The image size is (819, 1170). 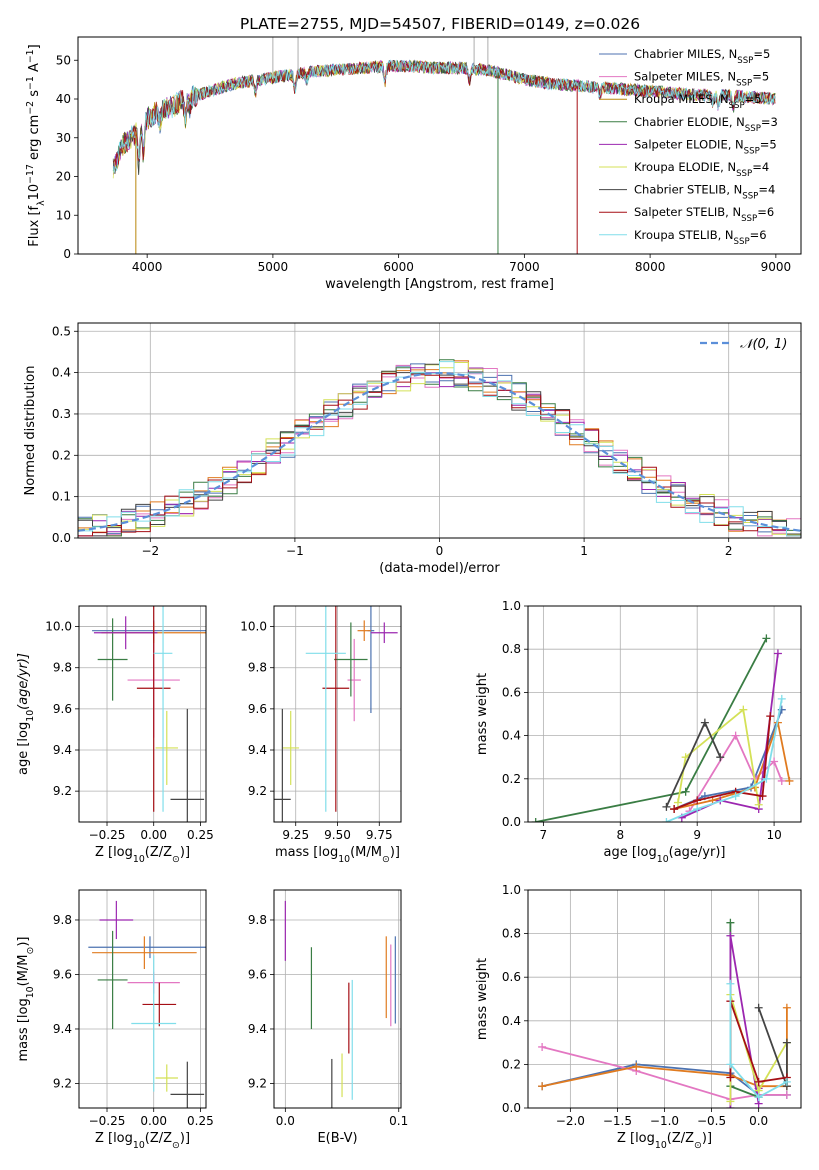 I want to click on x-tick-label: 7000, so click(x=524, y=267).